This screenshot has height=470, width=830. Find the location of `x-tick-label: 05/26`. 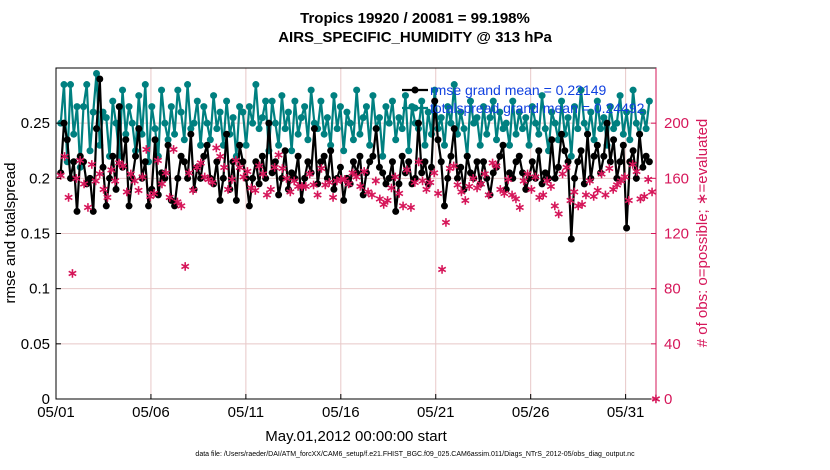

x-tick-label: 05/26 is located at coordinates (531, 412).